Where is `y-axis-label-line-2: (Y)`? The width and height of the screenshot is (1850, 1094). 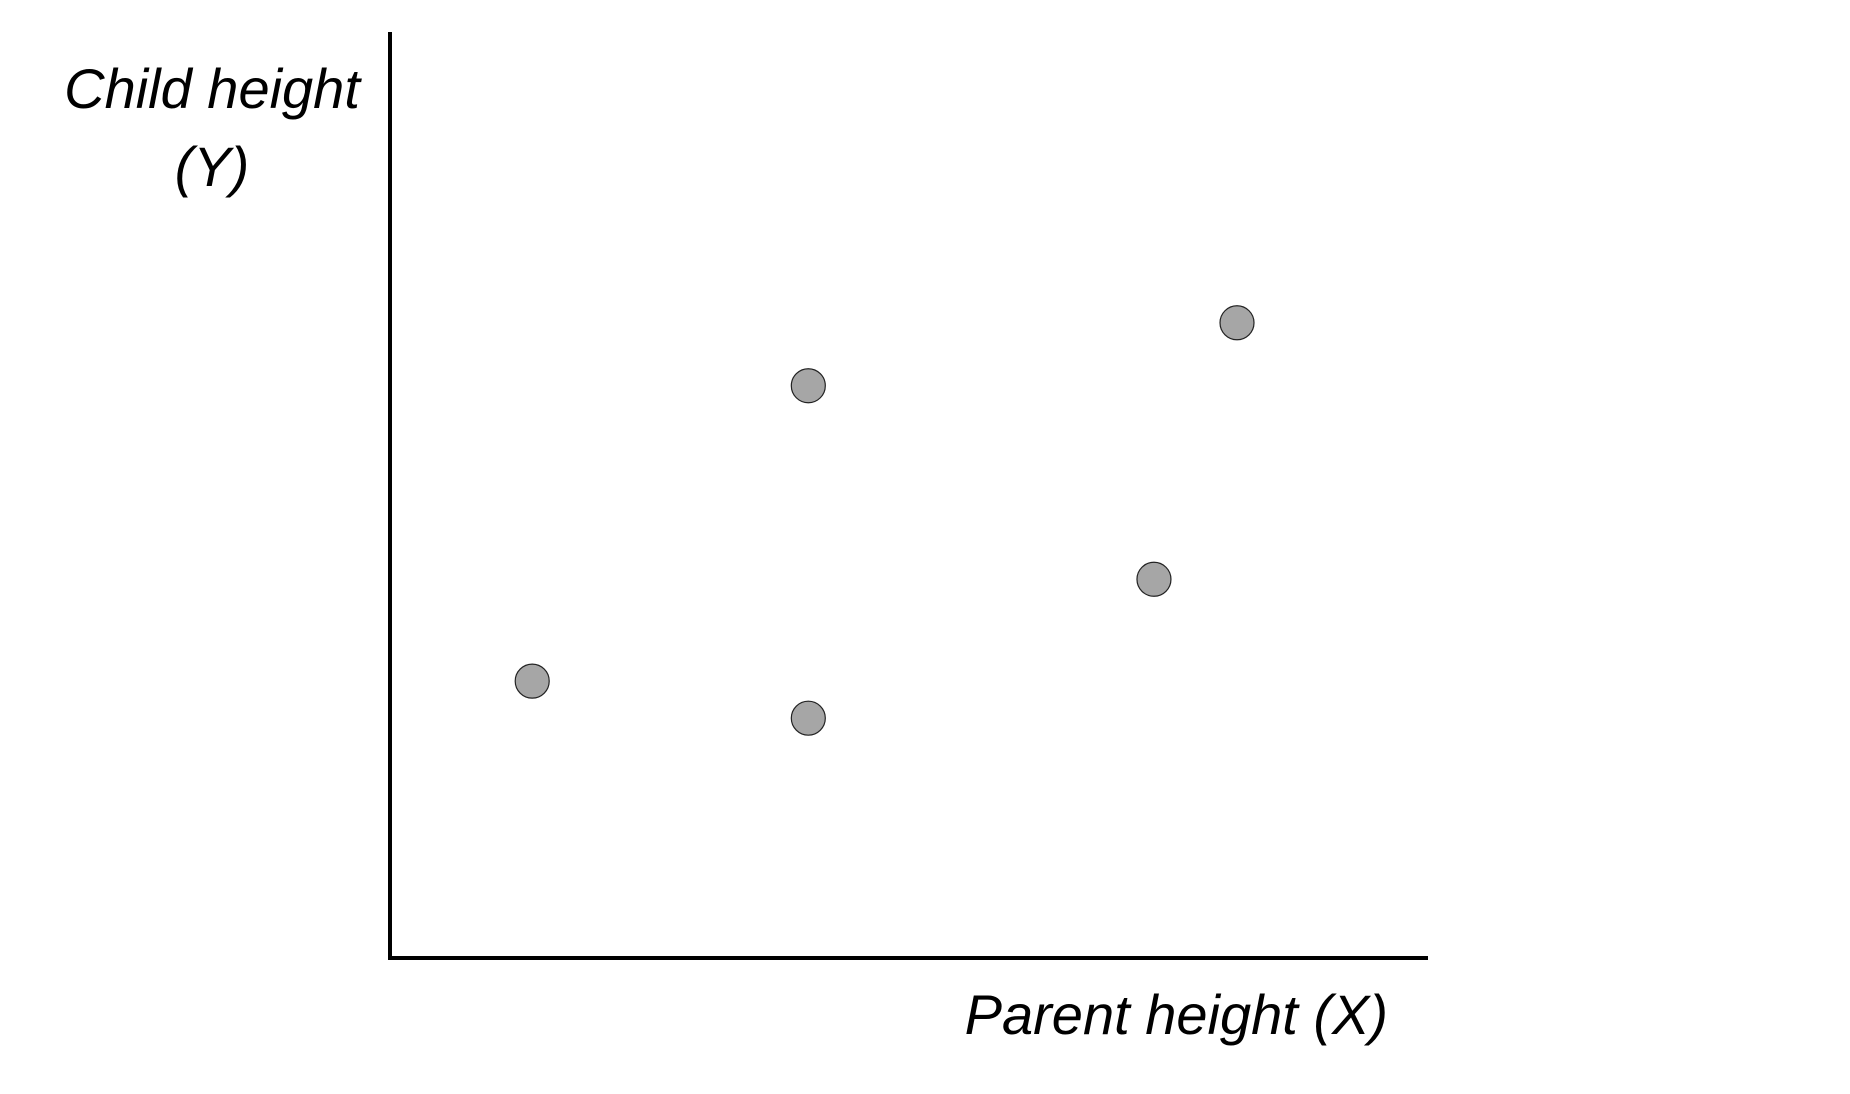
y-axis-label-line-2: (Y) is located at coordinates (212, 166).